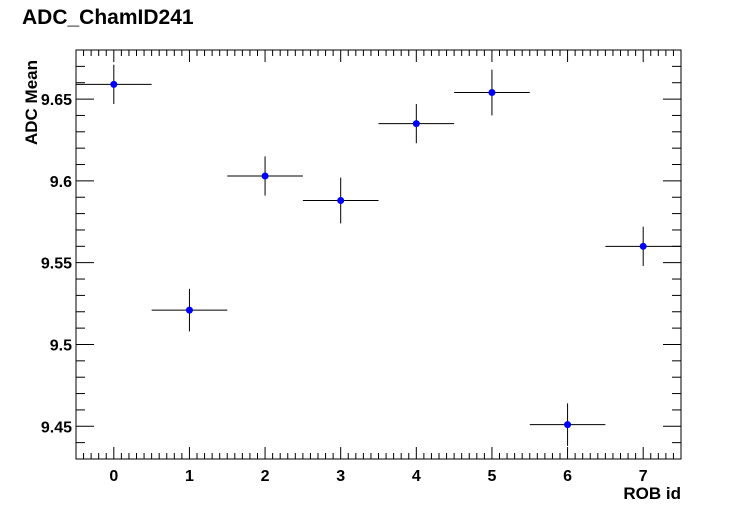 Image resolution: width=756 pixels, height=511 pixels. Describe the element at coordinates (643, 476) in the screenshot. I see `x-tick-label: 7` at that location.